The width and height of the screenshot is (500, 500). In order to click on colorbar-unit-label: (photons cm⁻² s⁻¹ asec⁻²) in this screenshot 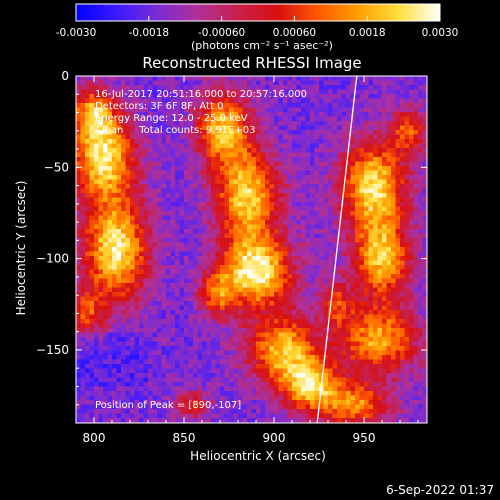, I will do `click(262, 45)`.